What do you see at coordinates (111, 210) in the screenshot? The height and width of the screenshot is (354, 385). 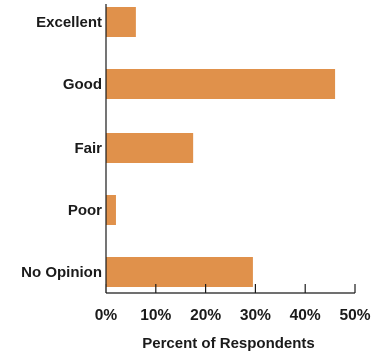 I see `bar-poor` at bounding box center [111, 210].